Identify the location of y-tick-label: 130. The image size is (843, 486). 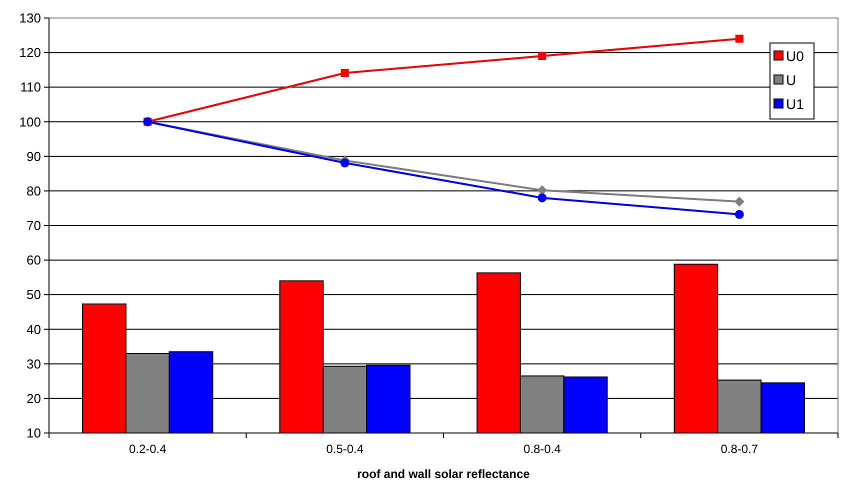
(30, 18).